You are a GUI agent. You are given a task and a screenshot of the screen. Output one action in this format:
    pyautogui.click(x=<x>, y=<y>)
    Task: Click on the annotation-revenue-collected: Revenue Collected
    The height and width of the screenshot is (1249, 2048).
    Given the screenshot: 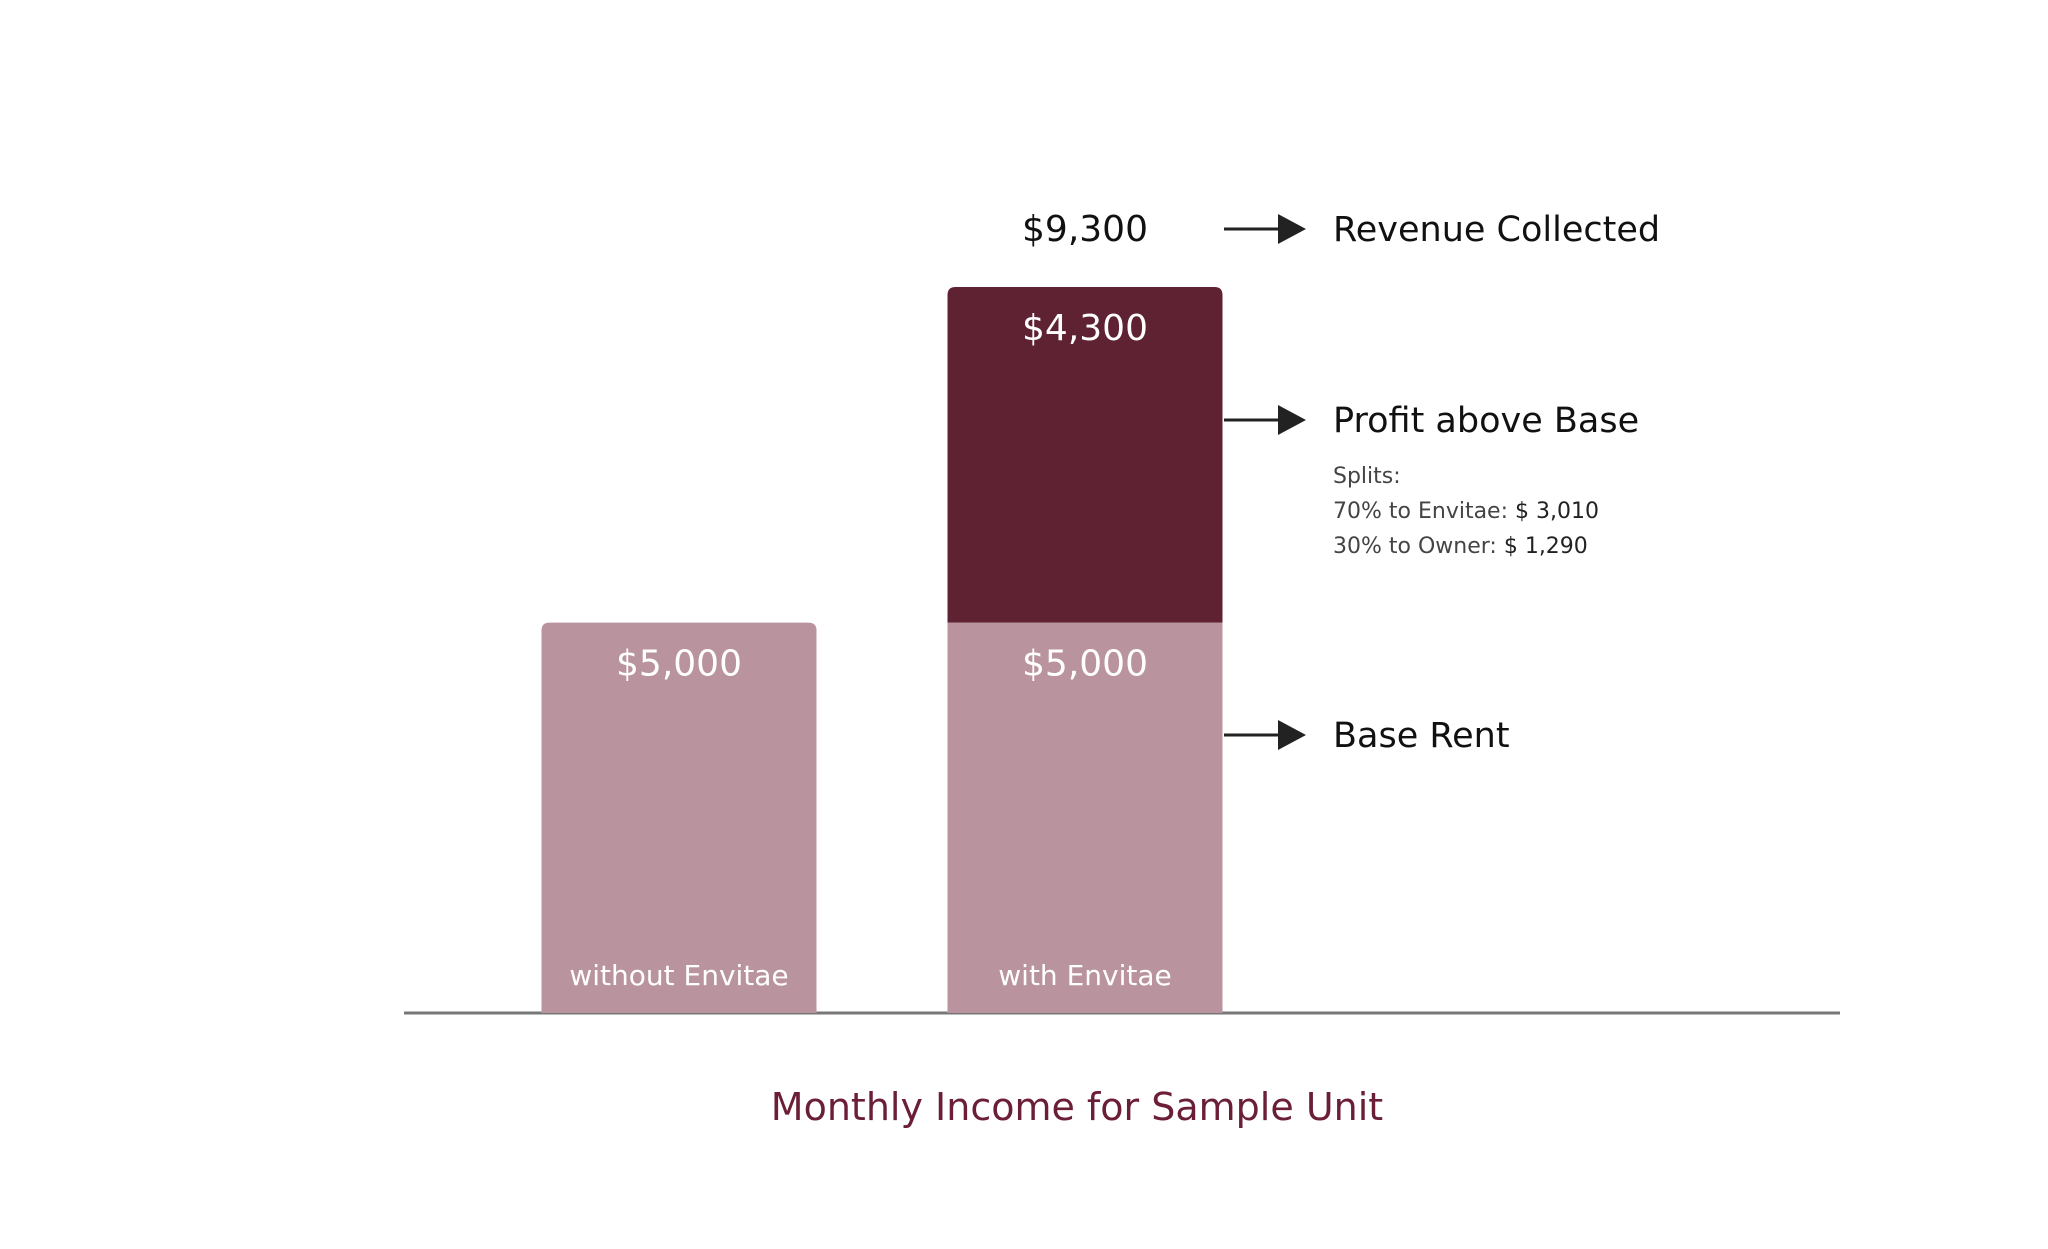 What is the action you would take?
    pyautogui.click(x=1496, y=230)
    